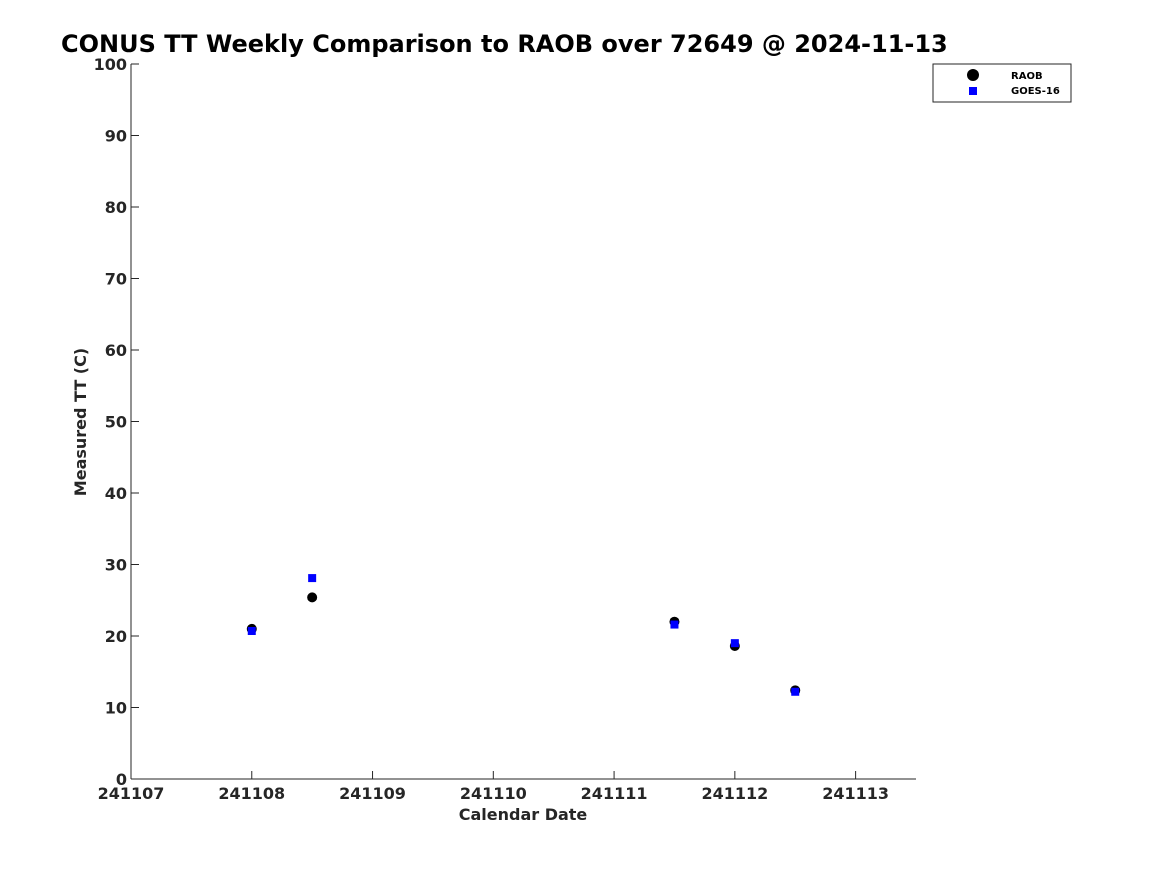 This screenshot has height=875, width=1167. Describe the element at coordinates (1035, 91) in the screenshot. I see `legend-goes16-label: GOES-16` at that location.